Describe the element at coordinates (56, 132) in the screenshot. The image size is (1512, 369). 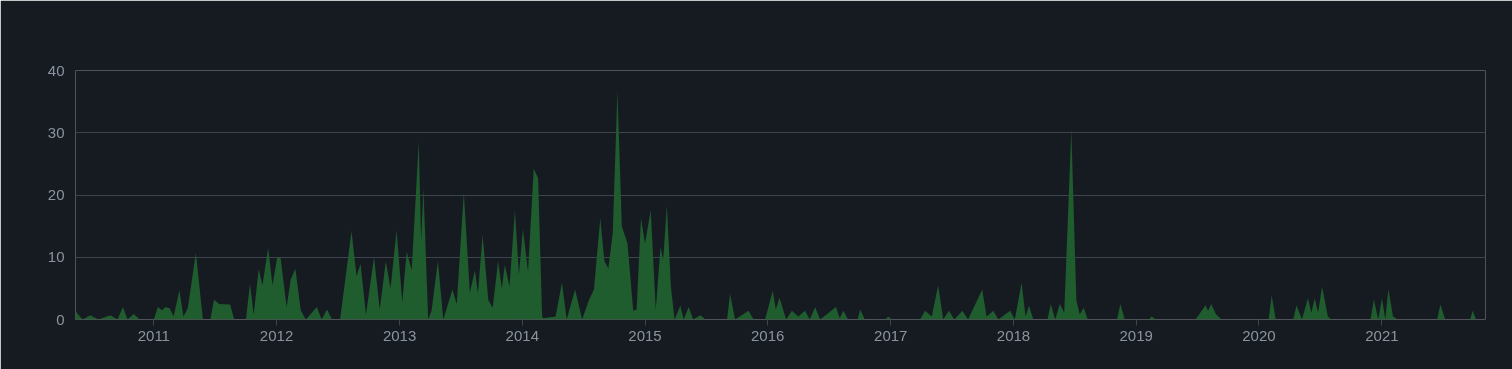
I see `y-tick-label: 30` at that location.